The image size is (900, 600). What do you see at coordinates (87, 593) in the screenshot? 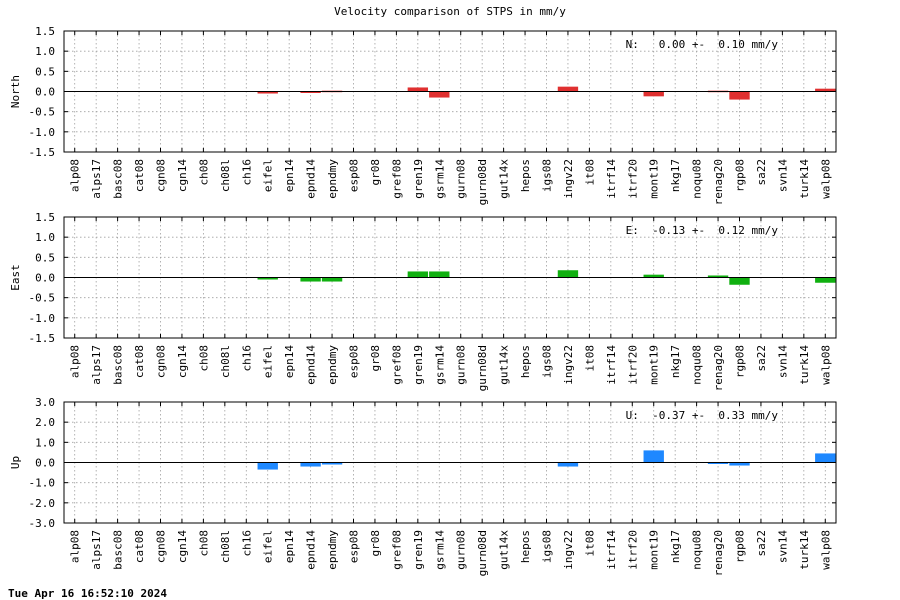
I see `timestamp-footer: Tue Apr 16 16:52:10 2024` at bounding box center [87, 593].